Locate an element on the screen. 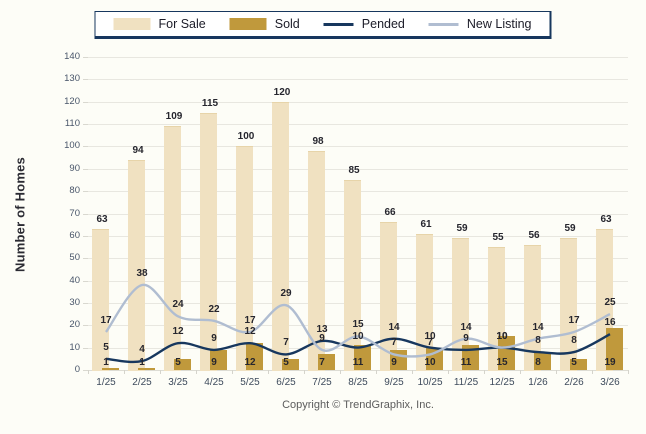 The width and height of the screenshot is (646, 434). legend: For Sale Sold Pended New Listing is located at coordinates (323, 25).